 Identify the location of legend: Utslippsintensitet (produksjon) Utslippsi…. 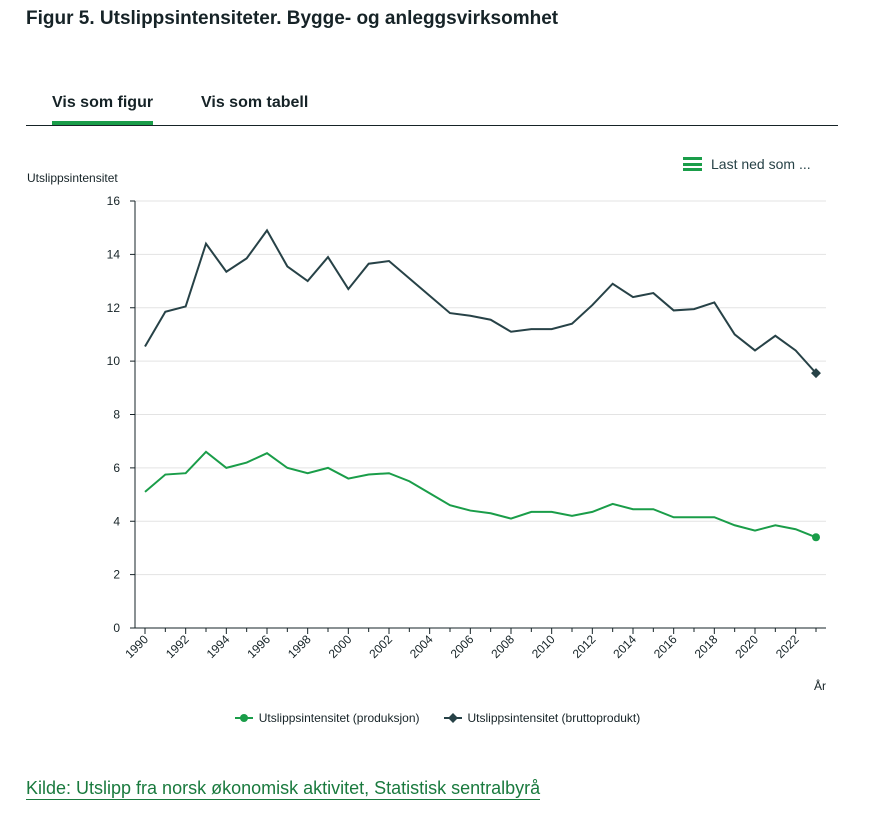
(437, 718).